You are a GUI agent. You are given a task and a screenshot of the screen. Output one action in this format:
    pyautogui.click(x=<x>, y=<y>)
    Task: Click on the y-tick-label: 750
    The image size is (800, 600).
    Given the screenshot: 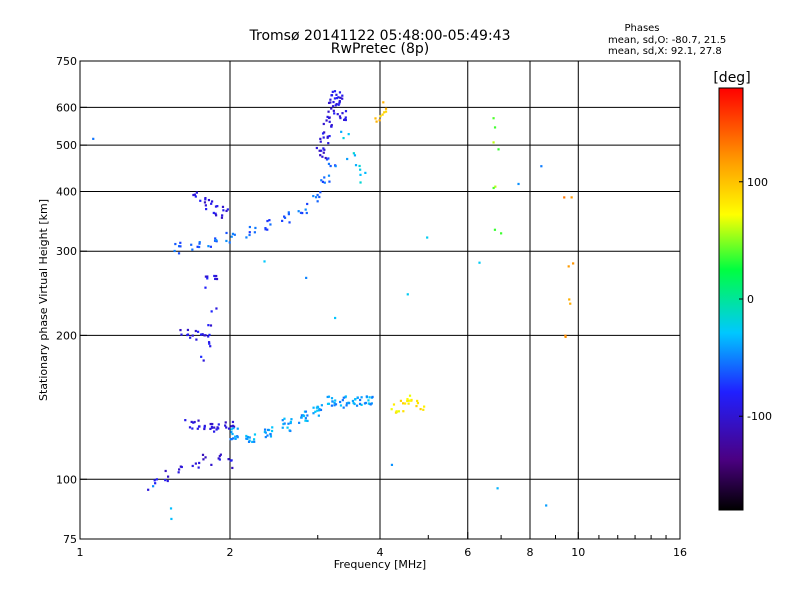 What is the action you would take?
    pyautogui.click(x=66, y=61)
    